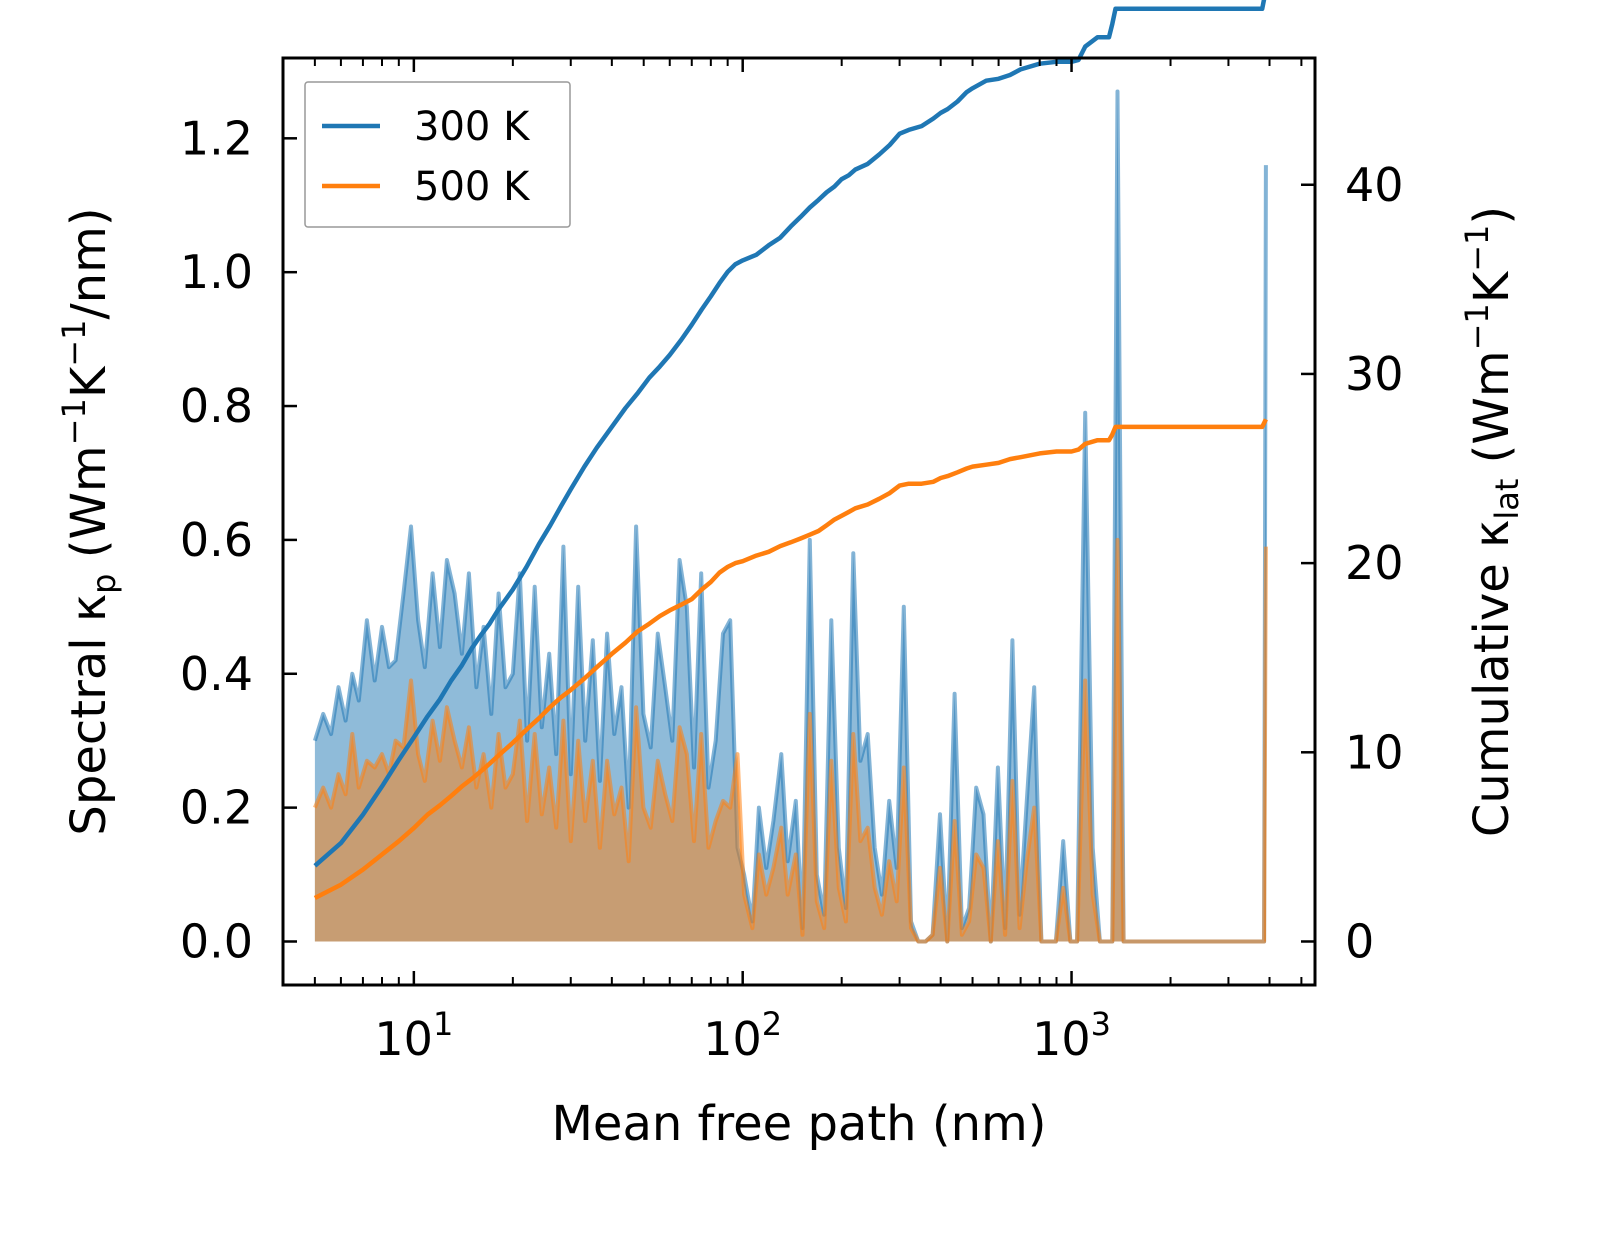 This screenshot has width=1623, height=1254. Describe the element at coordinates (472, 187) in the screenshot. I see `legend-label-500k: 500 K` at that location.